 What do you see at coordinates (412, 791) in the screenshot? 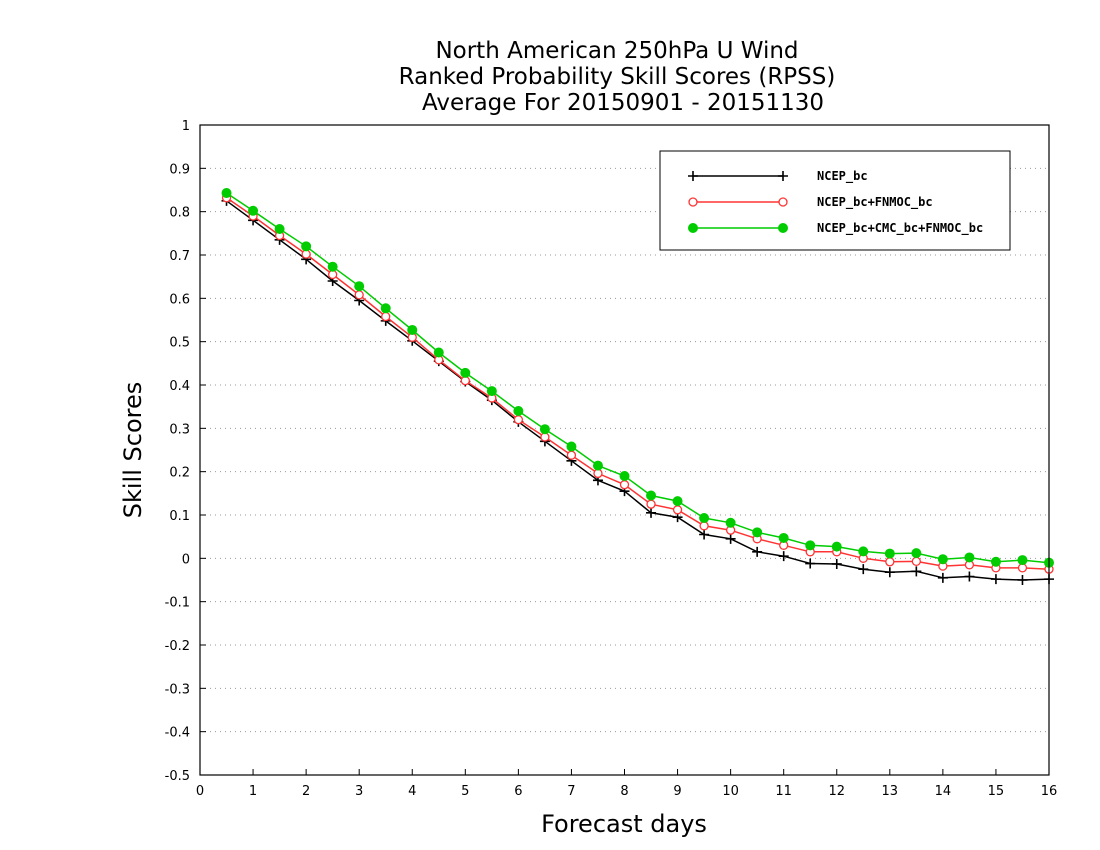
I see `x-tick-label: 4` at bounding box center [412, 791].